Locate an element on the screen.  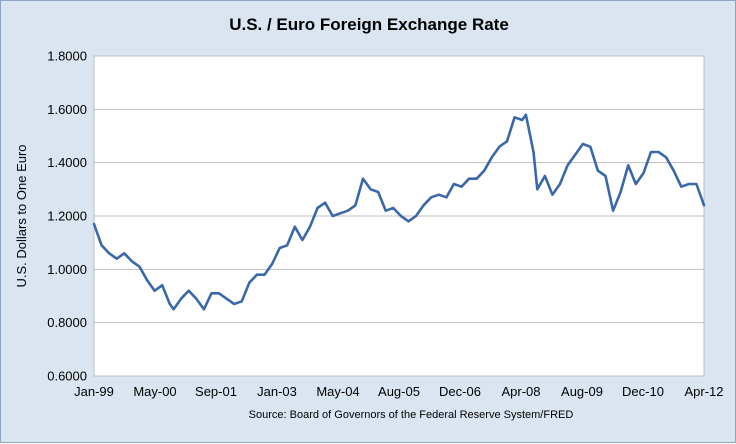
y-tick-label: 1.2000 is located at coordinates (67, 216).